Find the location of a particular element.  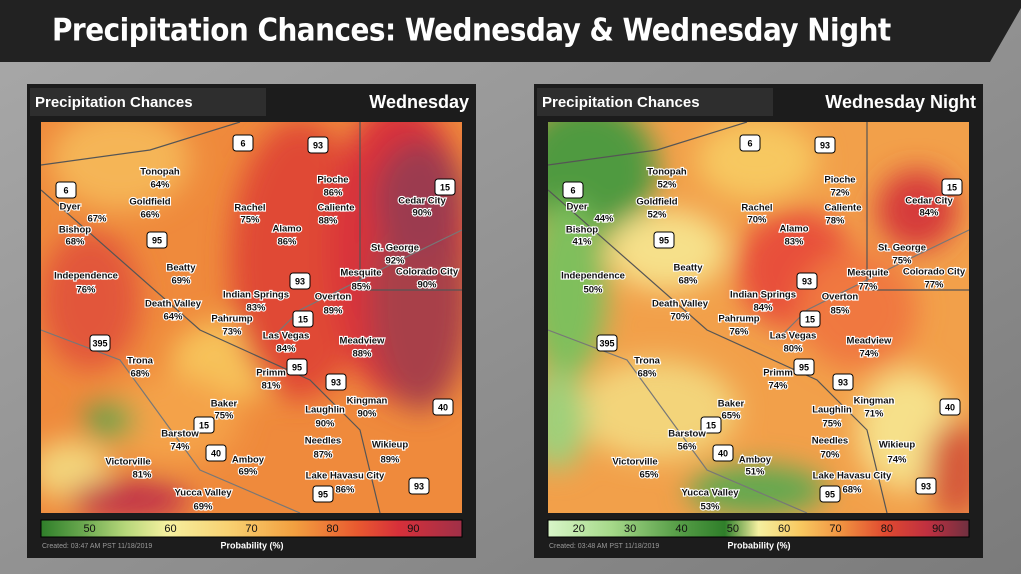

city-value: 78% is located at coordinates (835, 221).